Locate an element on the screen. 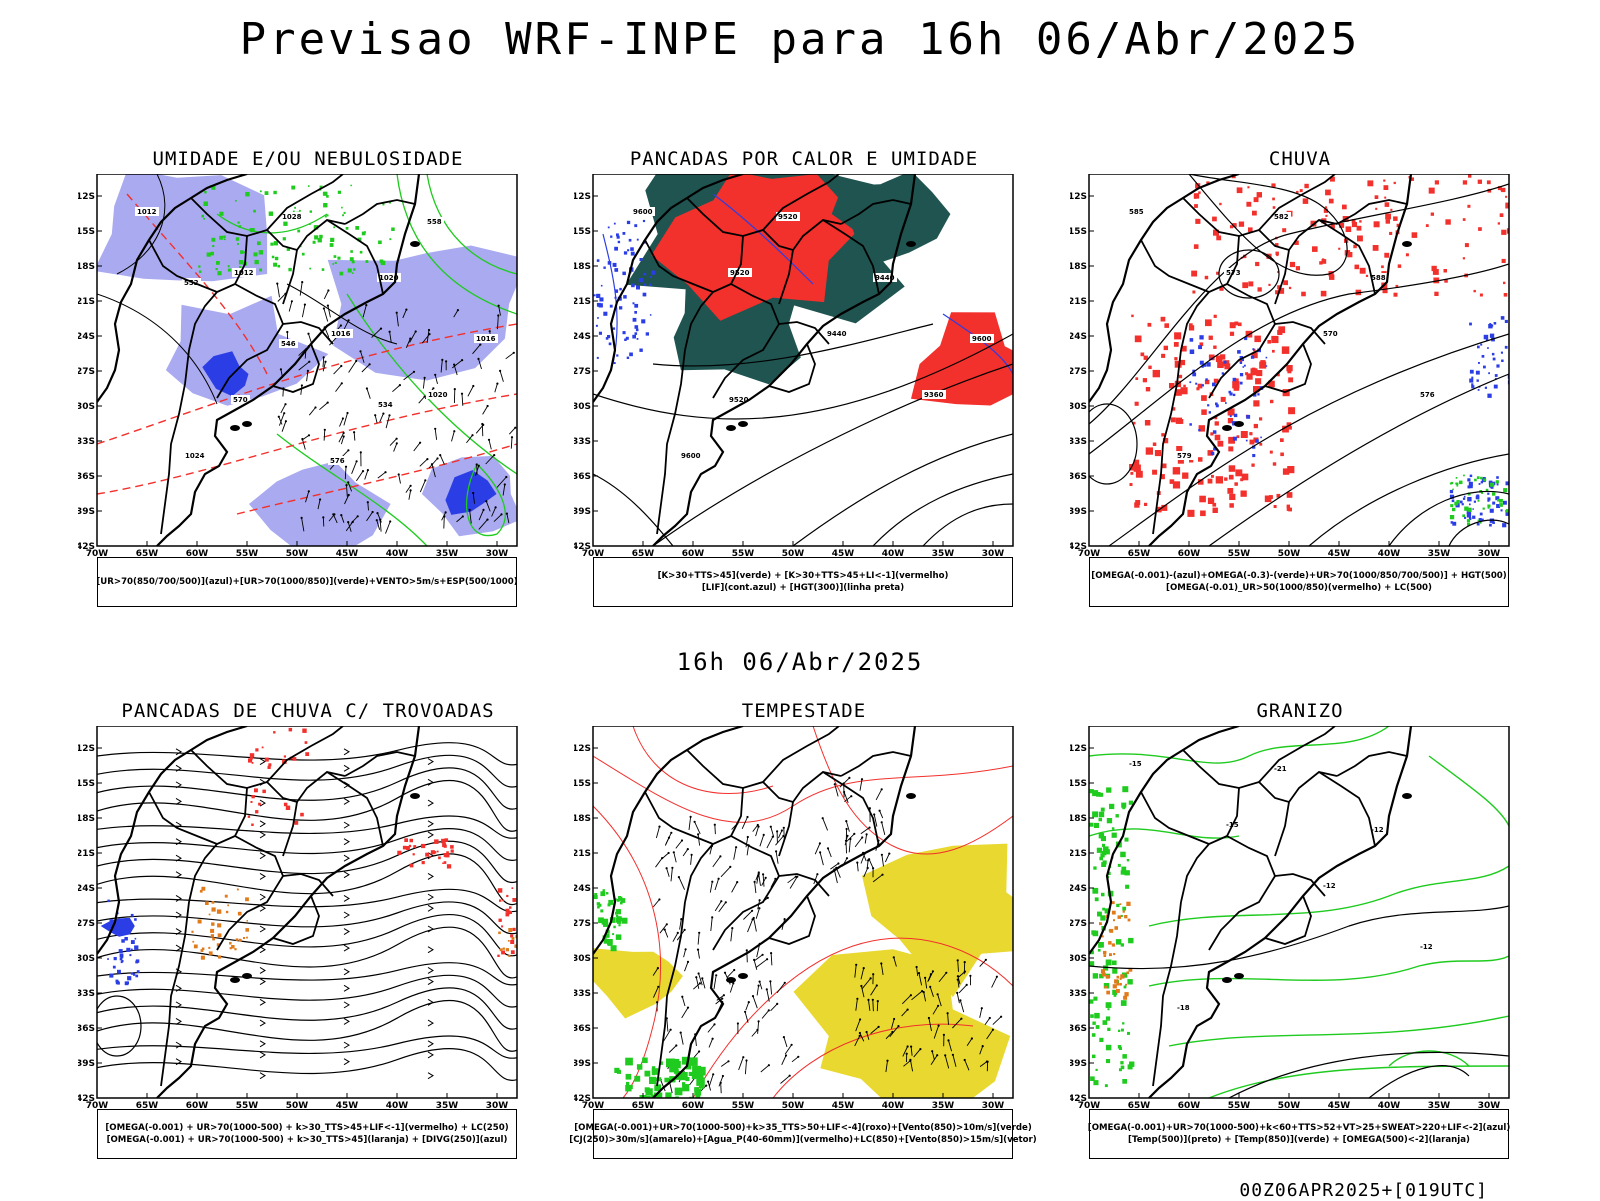 The image size is (1600, 1201). contour-label: 558 is located at coordinates (434, 222).